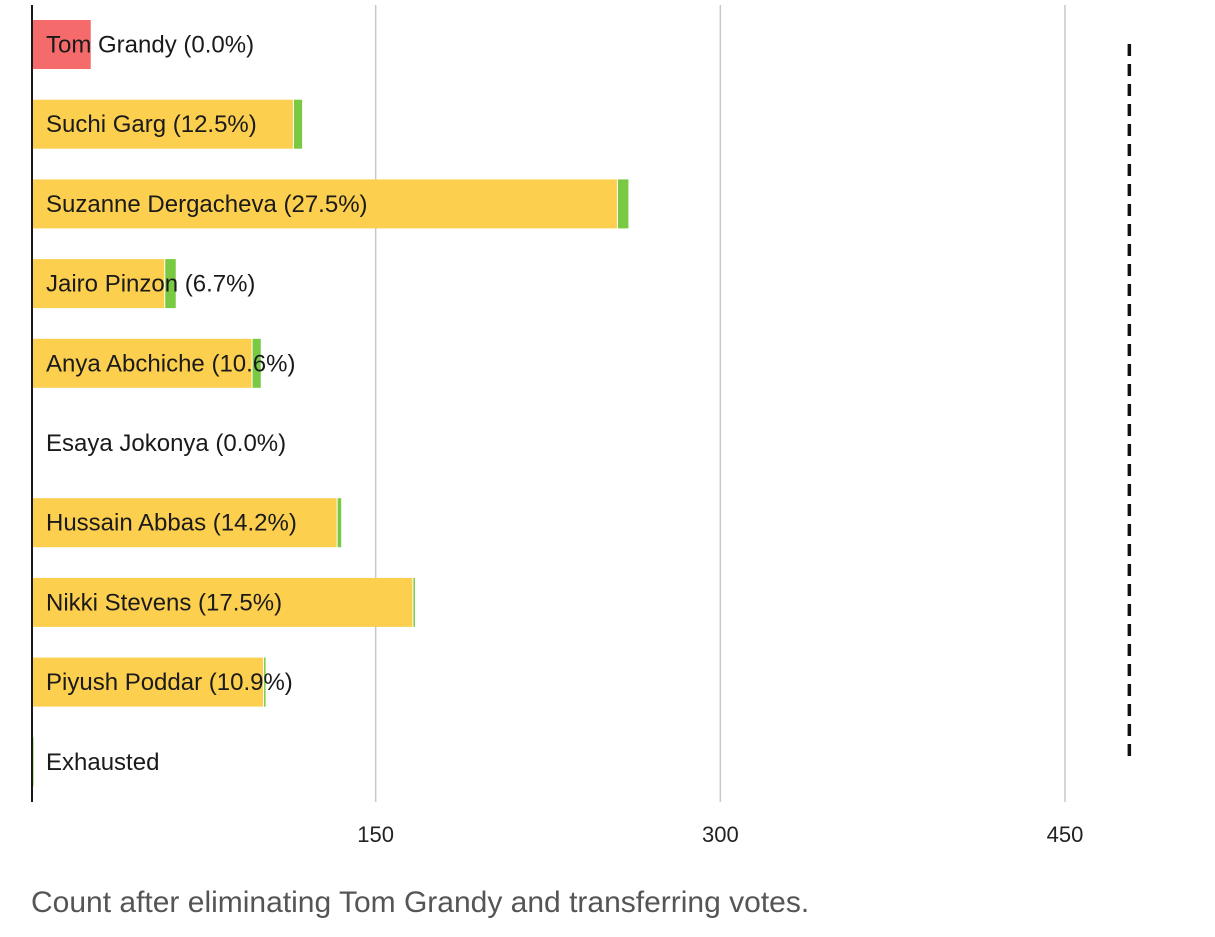 This screenshot has width=1215, height=937. Describe the element at coordinates (720, 834) in the screenshot. I see `x-tick-label-300: 300` at that location.